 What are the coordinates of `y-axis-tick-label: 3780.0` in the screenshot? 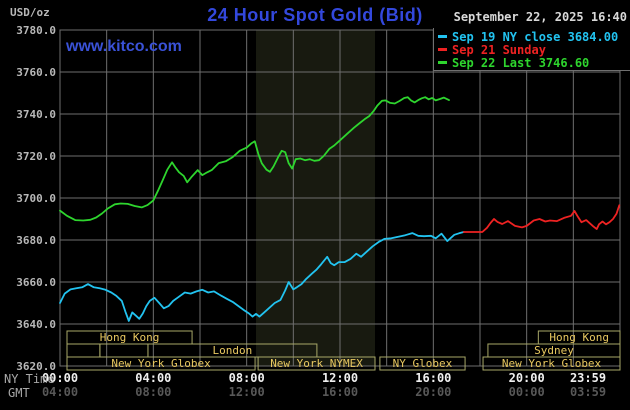 It's located at (36, 30).